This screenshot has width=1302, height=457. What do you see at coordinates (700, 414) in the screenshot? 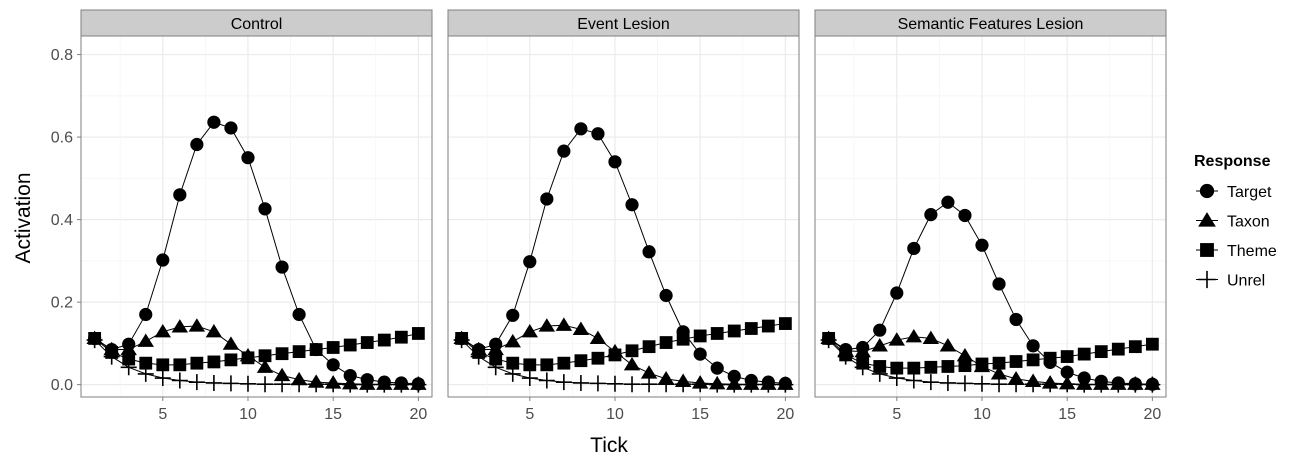
I see `x-tick-label: 15` at bounding box center [700, 414].